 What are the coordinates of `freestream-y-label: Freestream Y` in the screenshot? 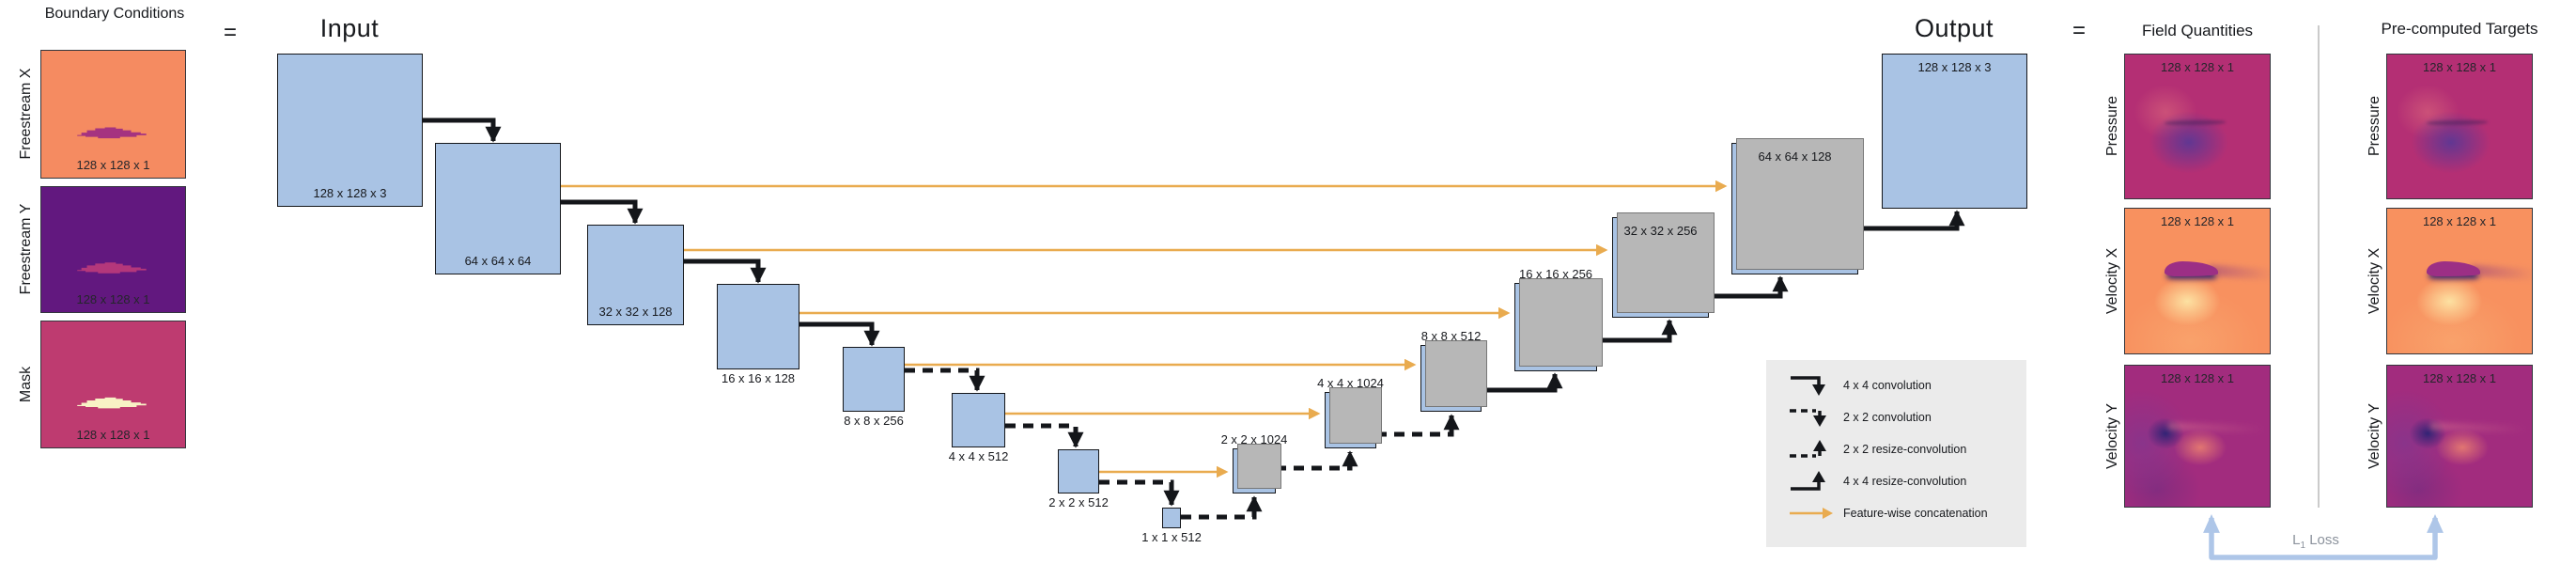 It's located at (26, 249).